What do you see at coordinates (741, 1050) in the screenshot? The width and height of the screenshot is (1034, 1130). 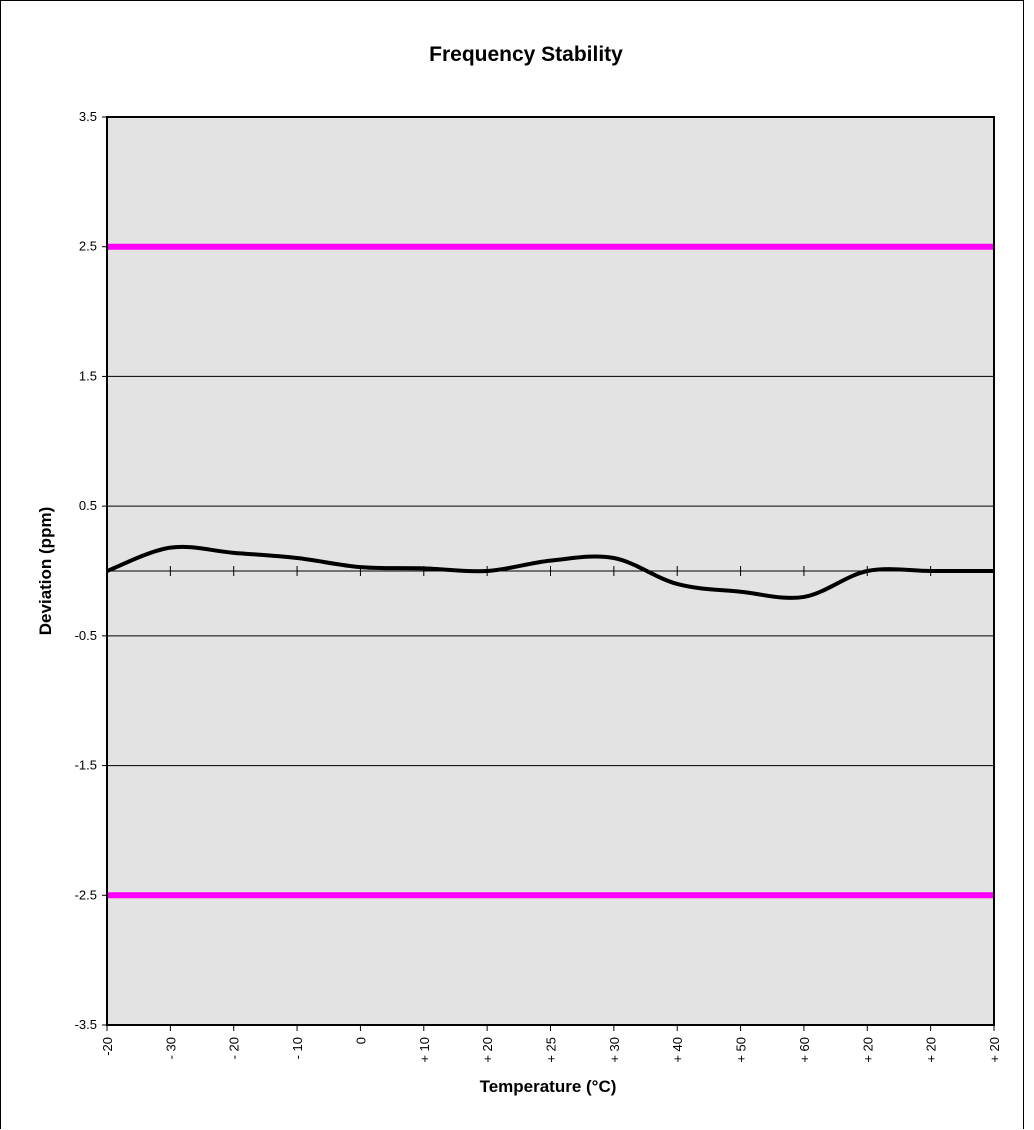 I see `x-tick-label-10: + 50` at bounding box center [741, 1050].